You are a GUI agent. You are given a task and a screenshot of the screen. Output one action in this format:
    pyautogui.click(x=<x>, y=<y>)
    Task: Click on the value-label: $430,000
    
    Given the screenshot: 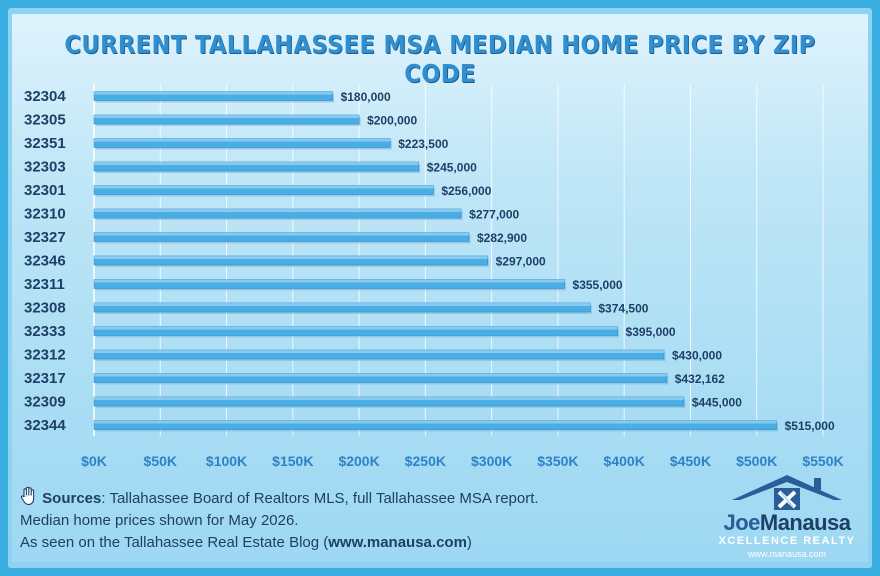 What is the action you would take?
    pyautogui.click(x=697, y=356)
    